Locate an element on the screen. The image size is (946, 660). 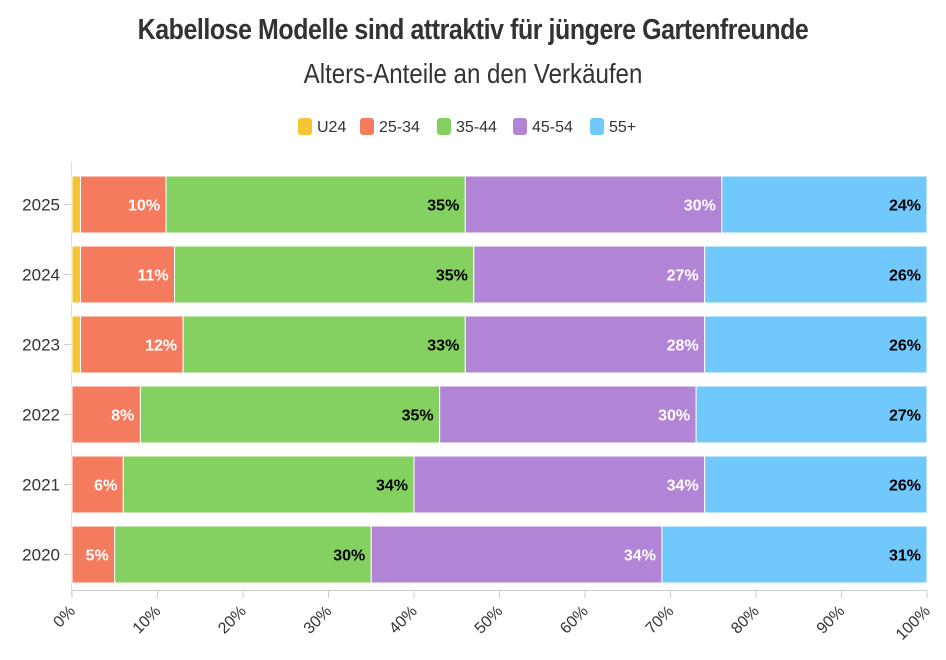
legend-item: U24 is located at coordinates (322, 127).